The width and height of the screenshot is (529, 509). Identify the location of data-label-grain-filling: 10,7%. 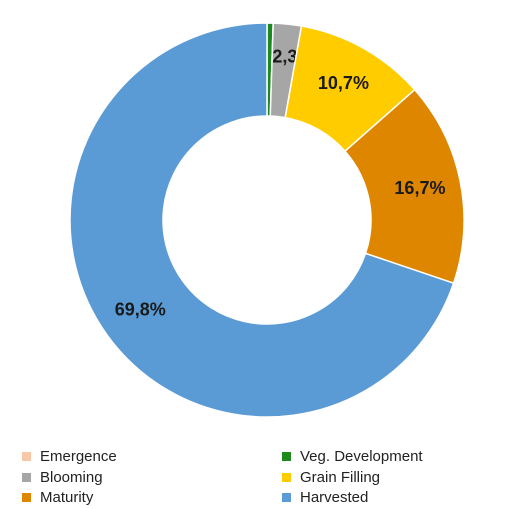
(343, 83).